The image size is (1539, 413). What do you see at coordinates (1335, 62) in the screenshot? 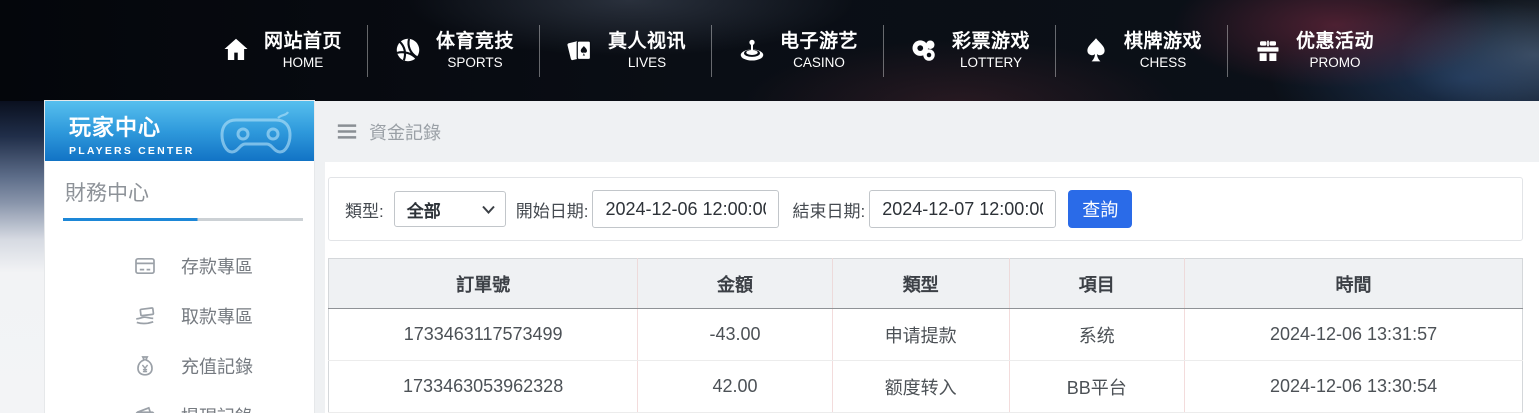
I see `nav-label-en: PROMO` at bounding box center [1335, 62].